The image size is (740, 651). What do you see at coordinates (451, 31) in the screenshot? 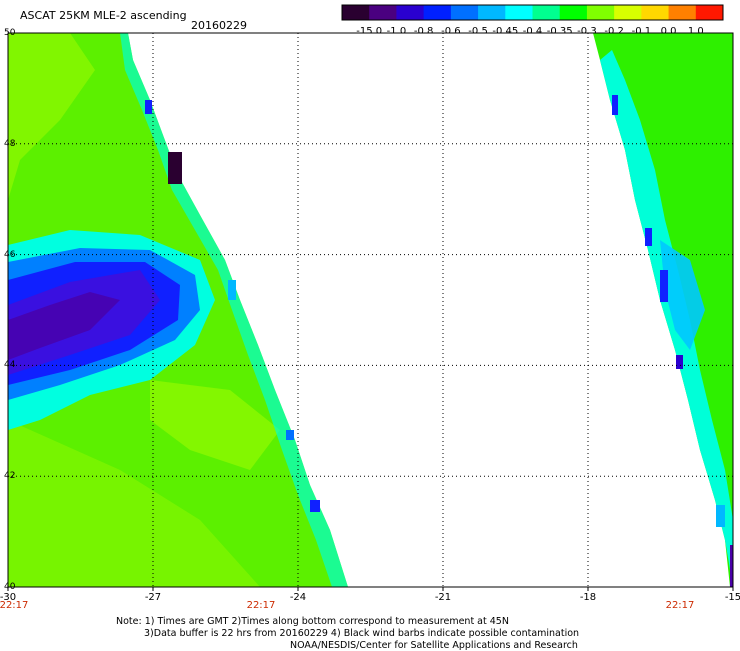
I see `colorbar-label: -0.6` at bounding box center [451, 31].